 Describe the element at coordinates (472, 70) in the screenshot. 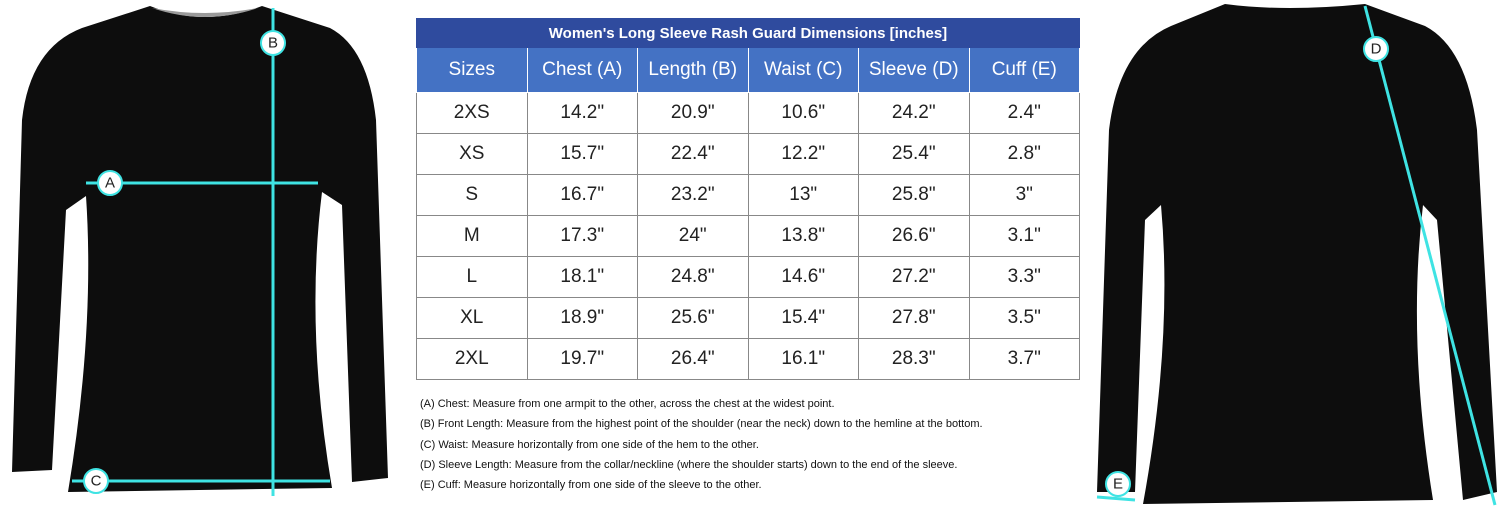

I see `column-header: Sizes` at that location.